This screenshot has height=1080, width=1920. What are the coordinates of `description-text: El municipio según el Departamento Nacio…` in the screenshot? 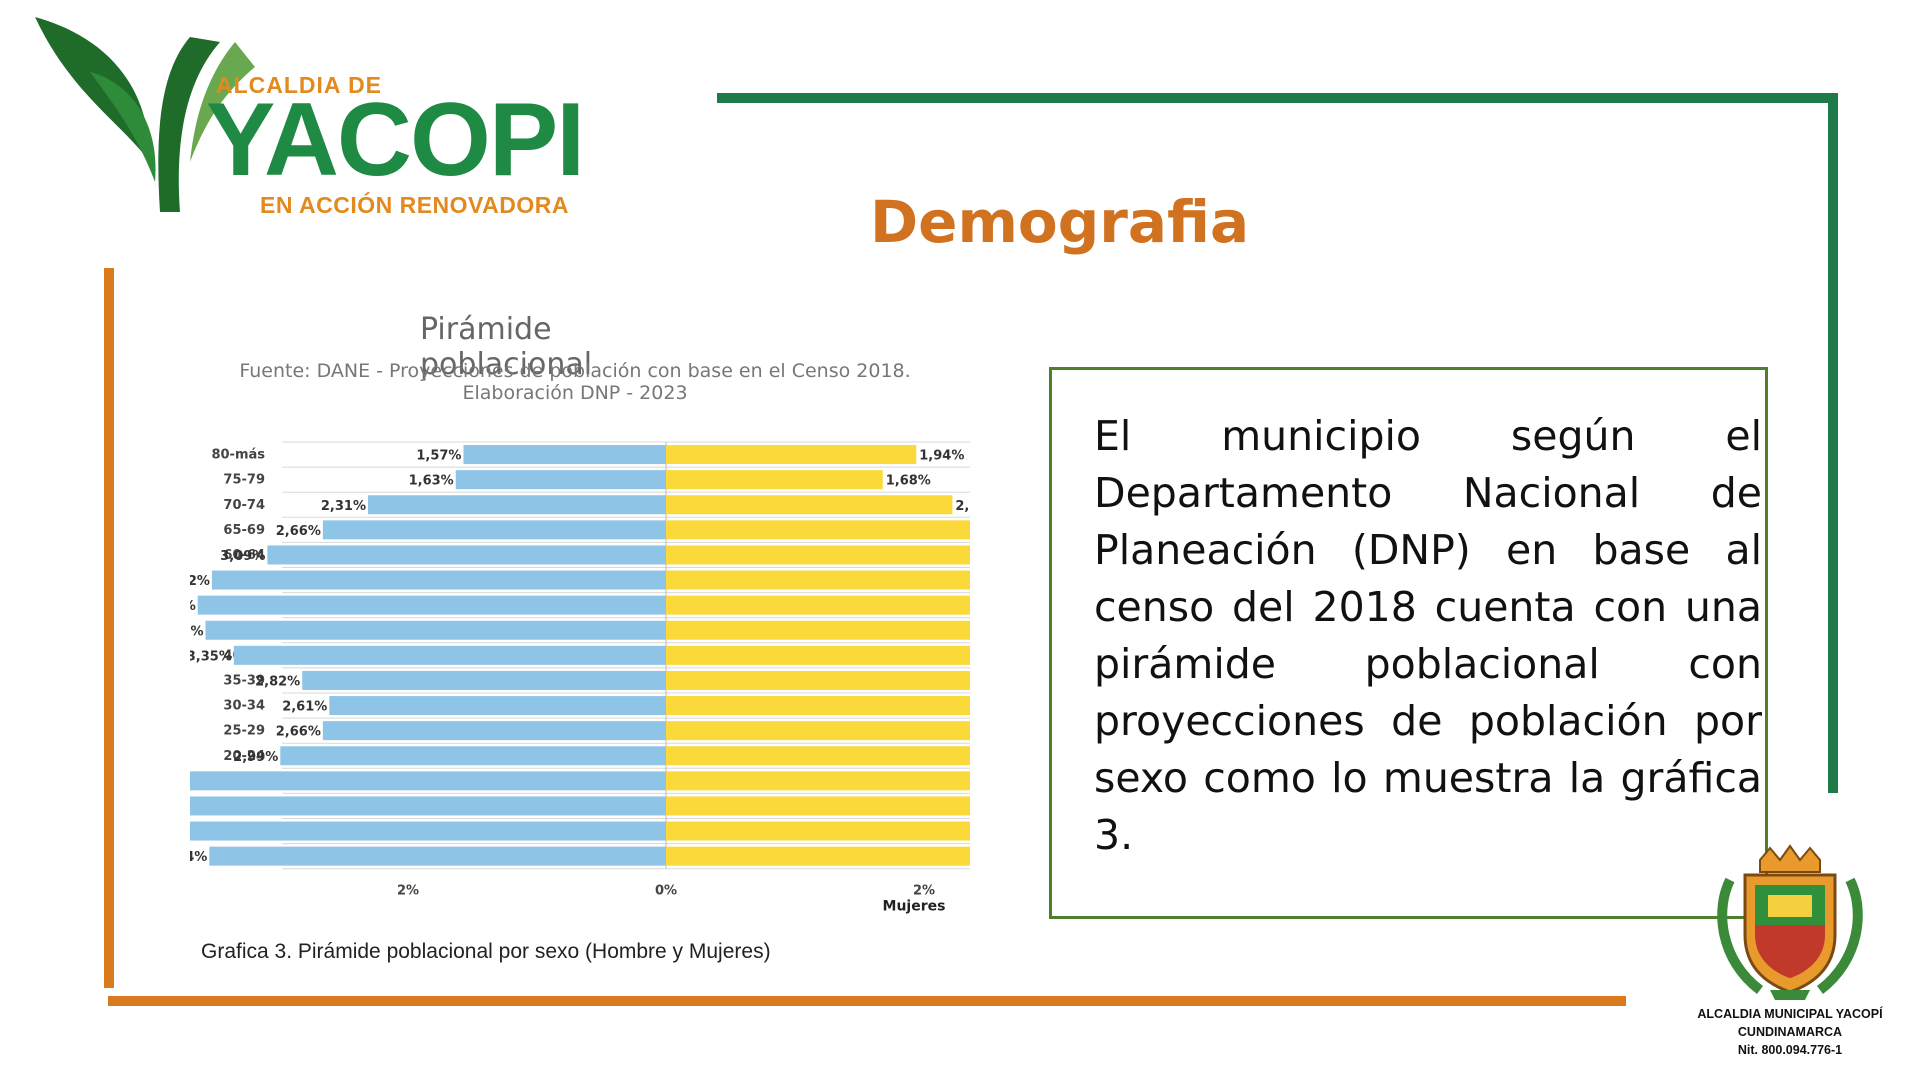 It's located at (1428, 635).